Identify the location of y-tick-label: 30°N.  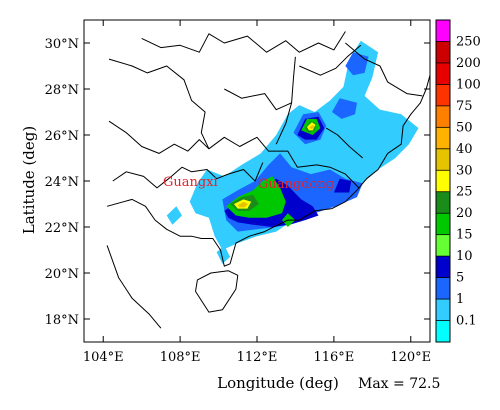
(62, 44).